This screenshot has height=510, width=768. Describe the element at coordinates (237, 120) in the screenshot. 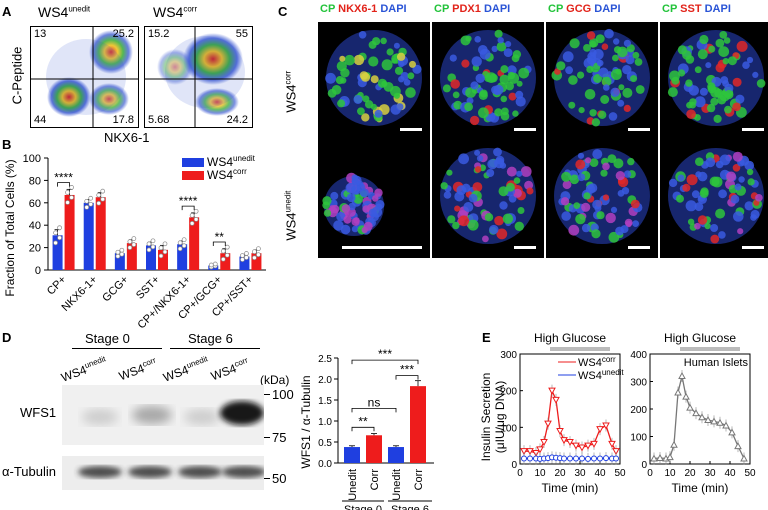

I see `q-br-corr: 24.2` at that location.